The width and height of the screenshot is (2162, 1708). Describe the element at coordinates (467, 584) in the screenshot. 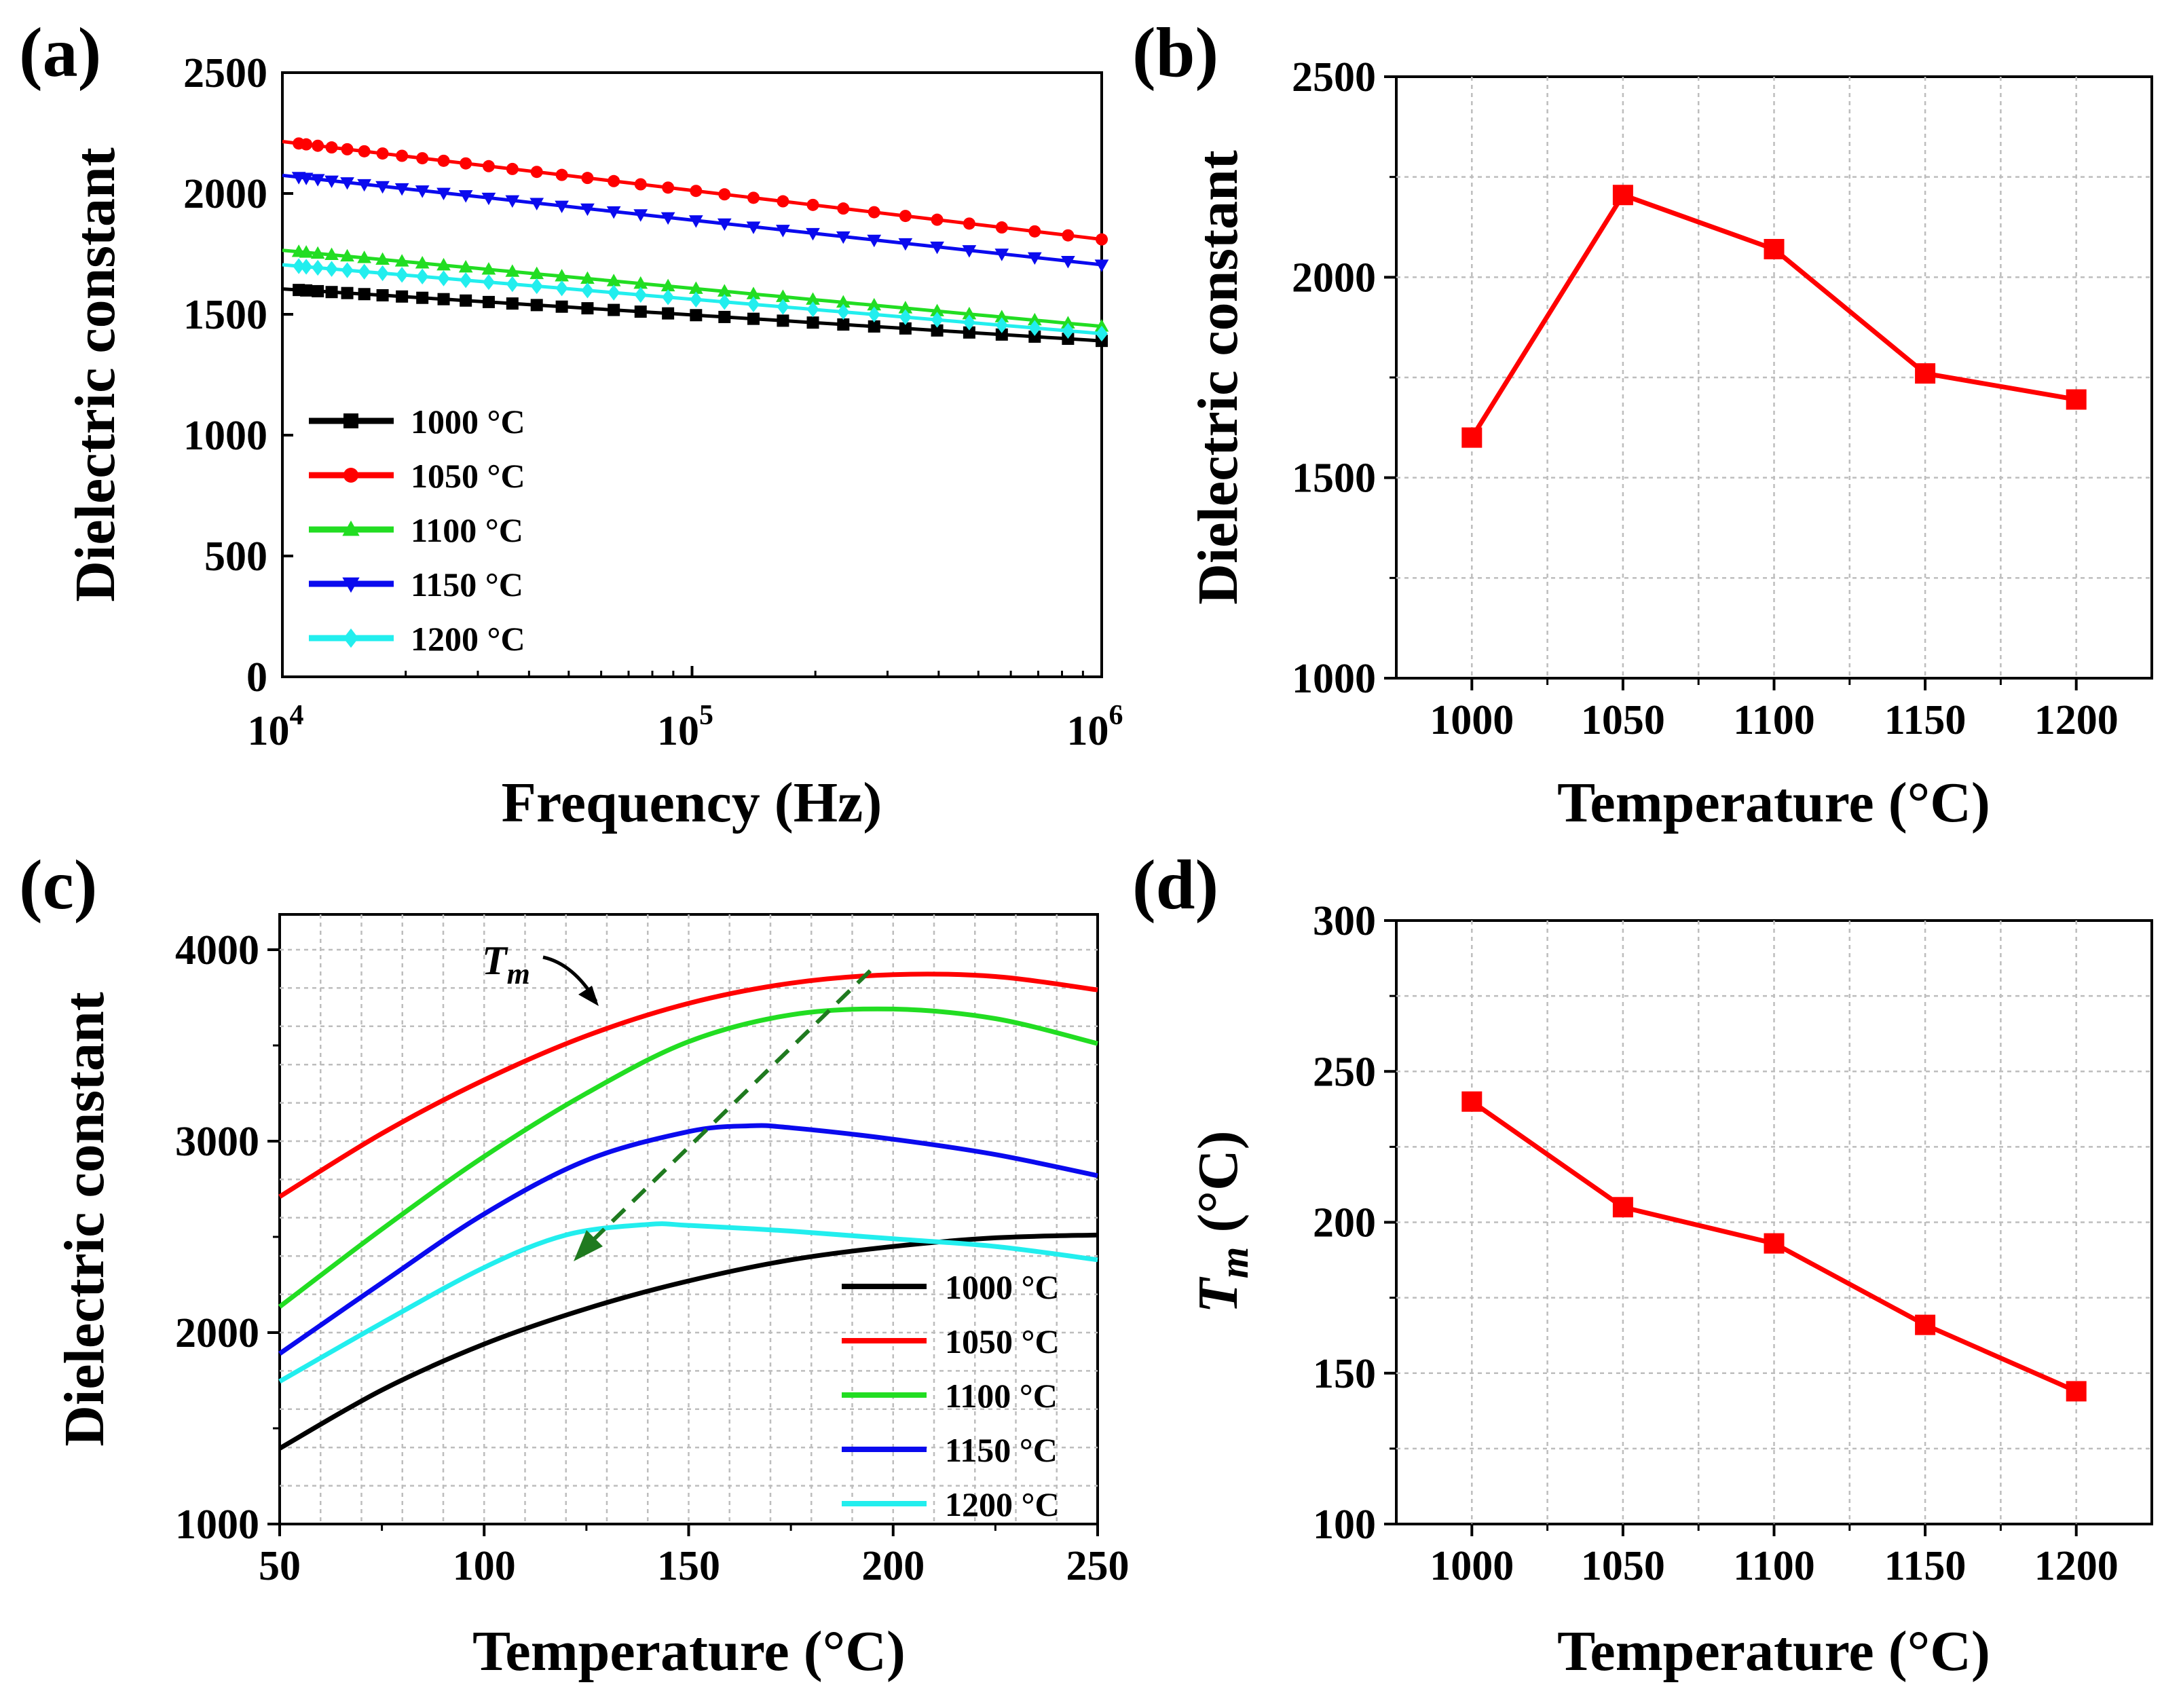

I see `legend-label: 1150 °C` at that location.